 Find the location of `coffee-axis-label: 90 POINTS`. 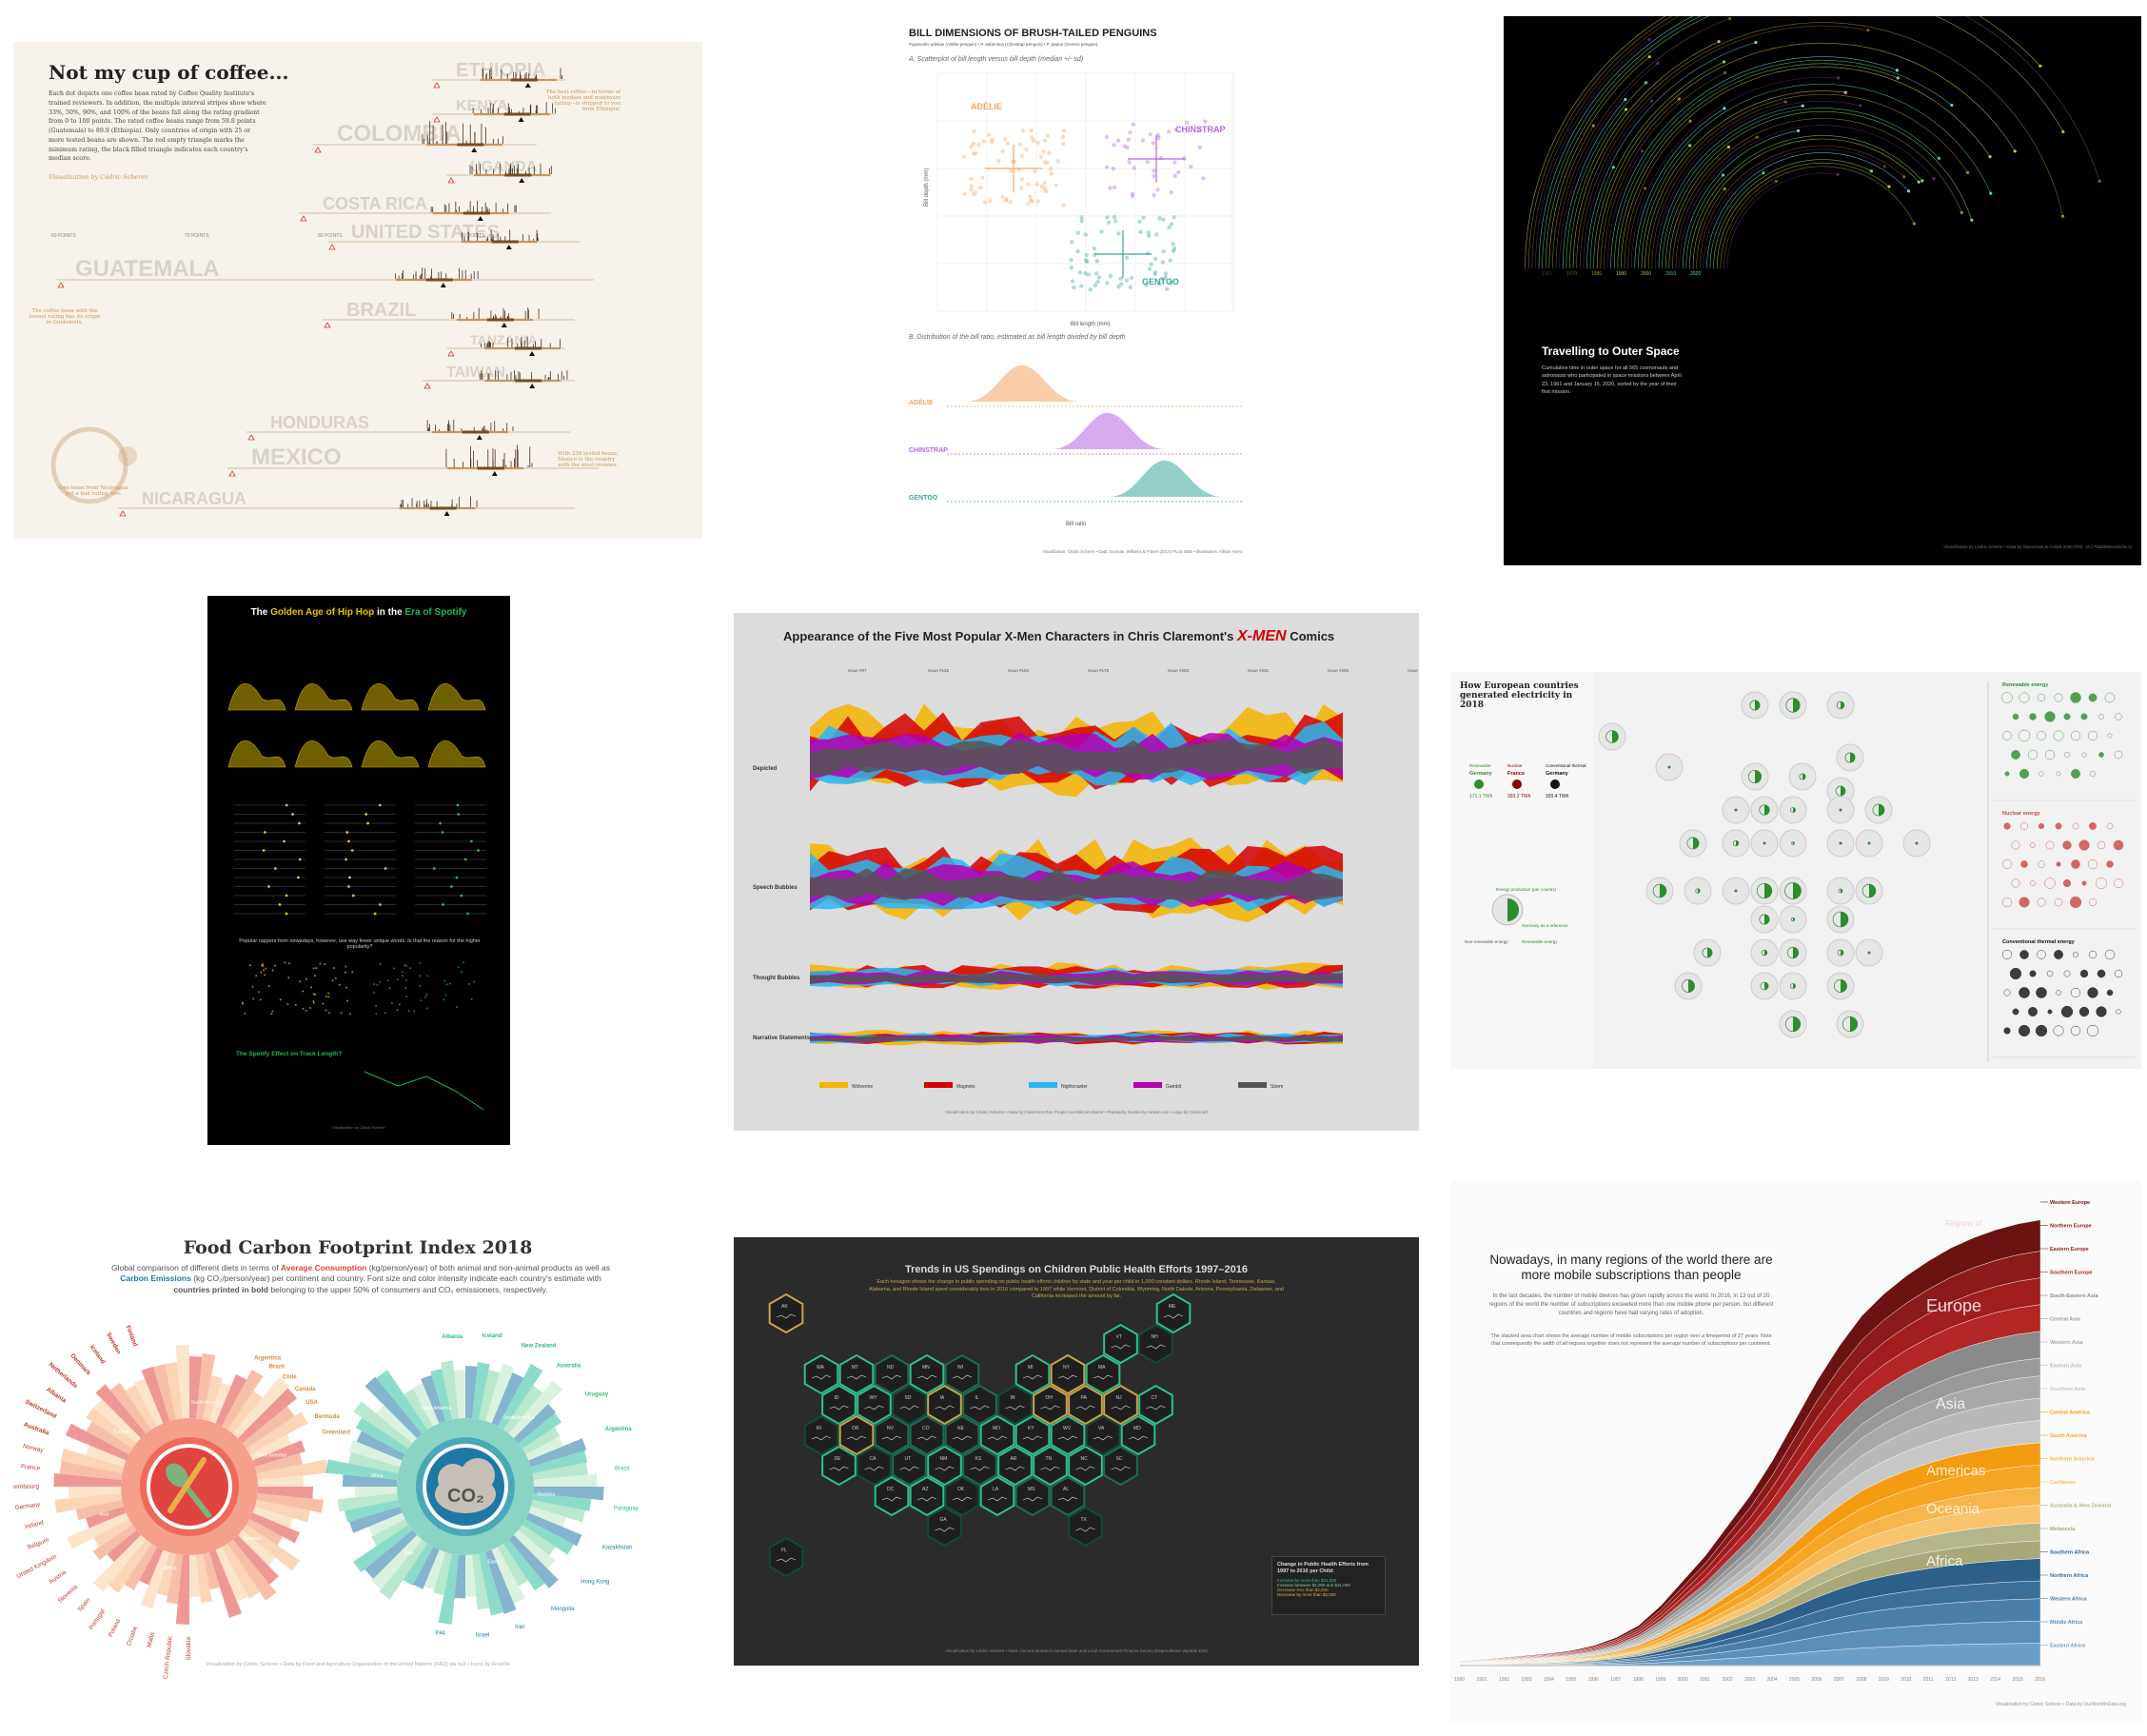

coffee-axis-label: 90 POINTS is located at coordinates (473, 236).